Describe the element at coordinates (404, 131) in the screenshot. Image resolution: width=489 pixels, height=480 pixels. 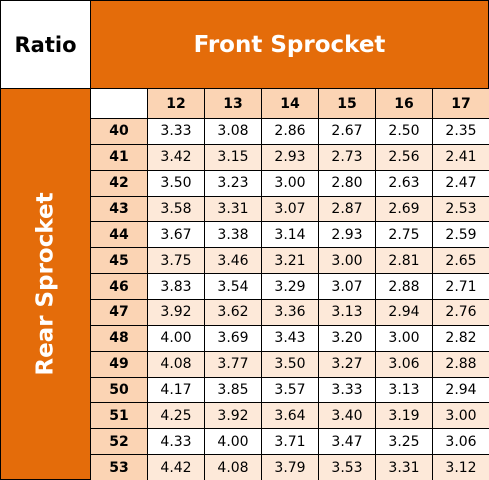
I see `ratio-cell: 2.50` at that location.